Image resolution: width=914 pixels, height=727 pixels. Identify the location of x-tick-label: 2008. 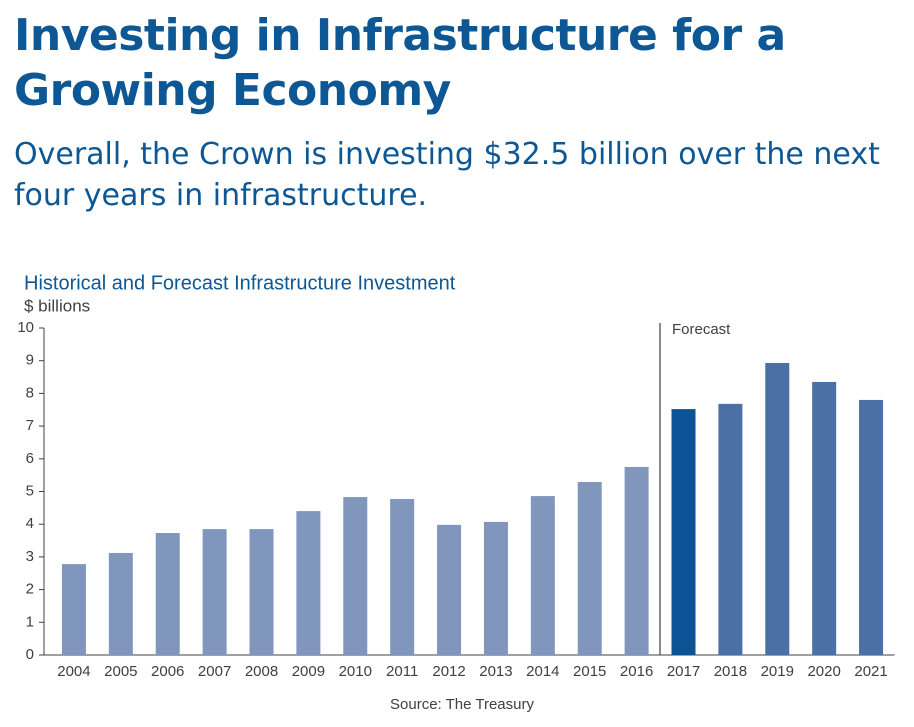
(261, 671).